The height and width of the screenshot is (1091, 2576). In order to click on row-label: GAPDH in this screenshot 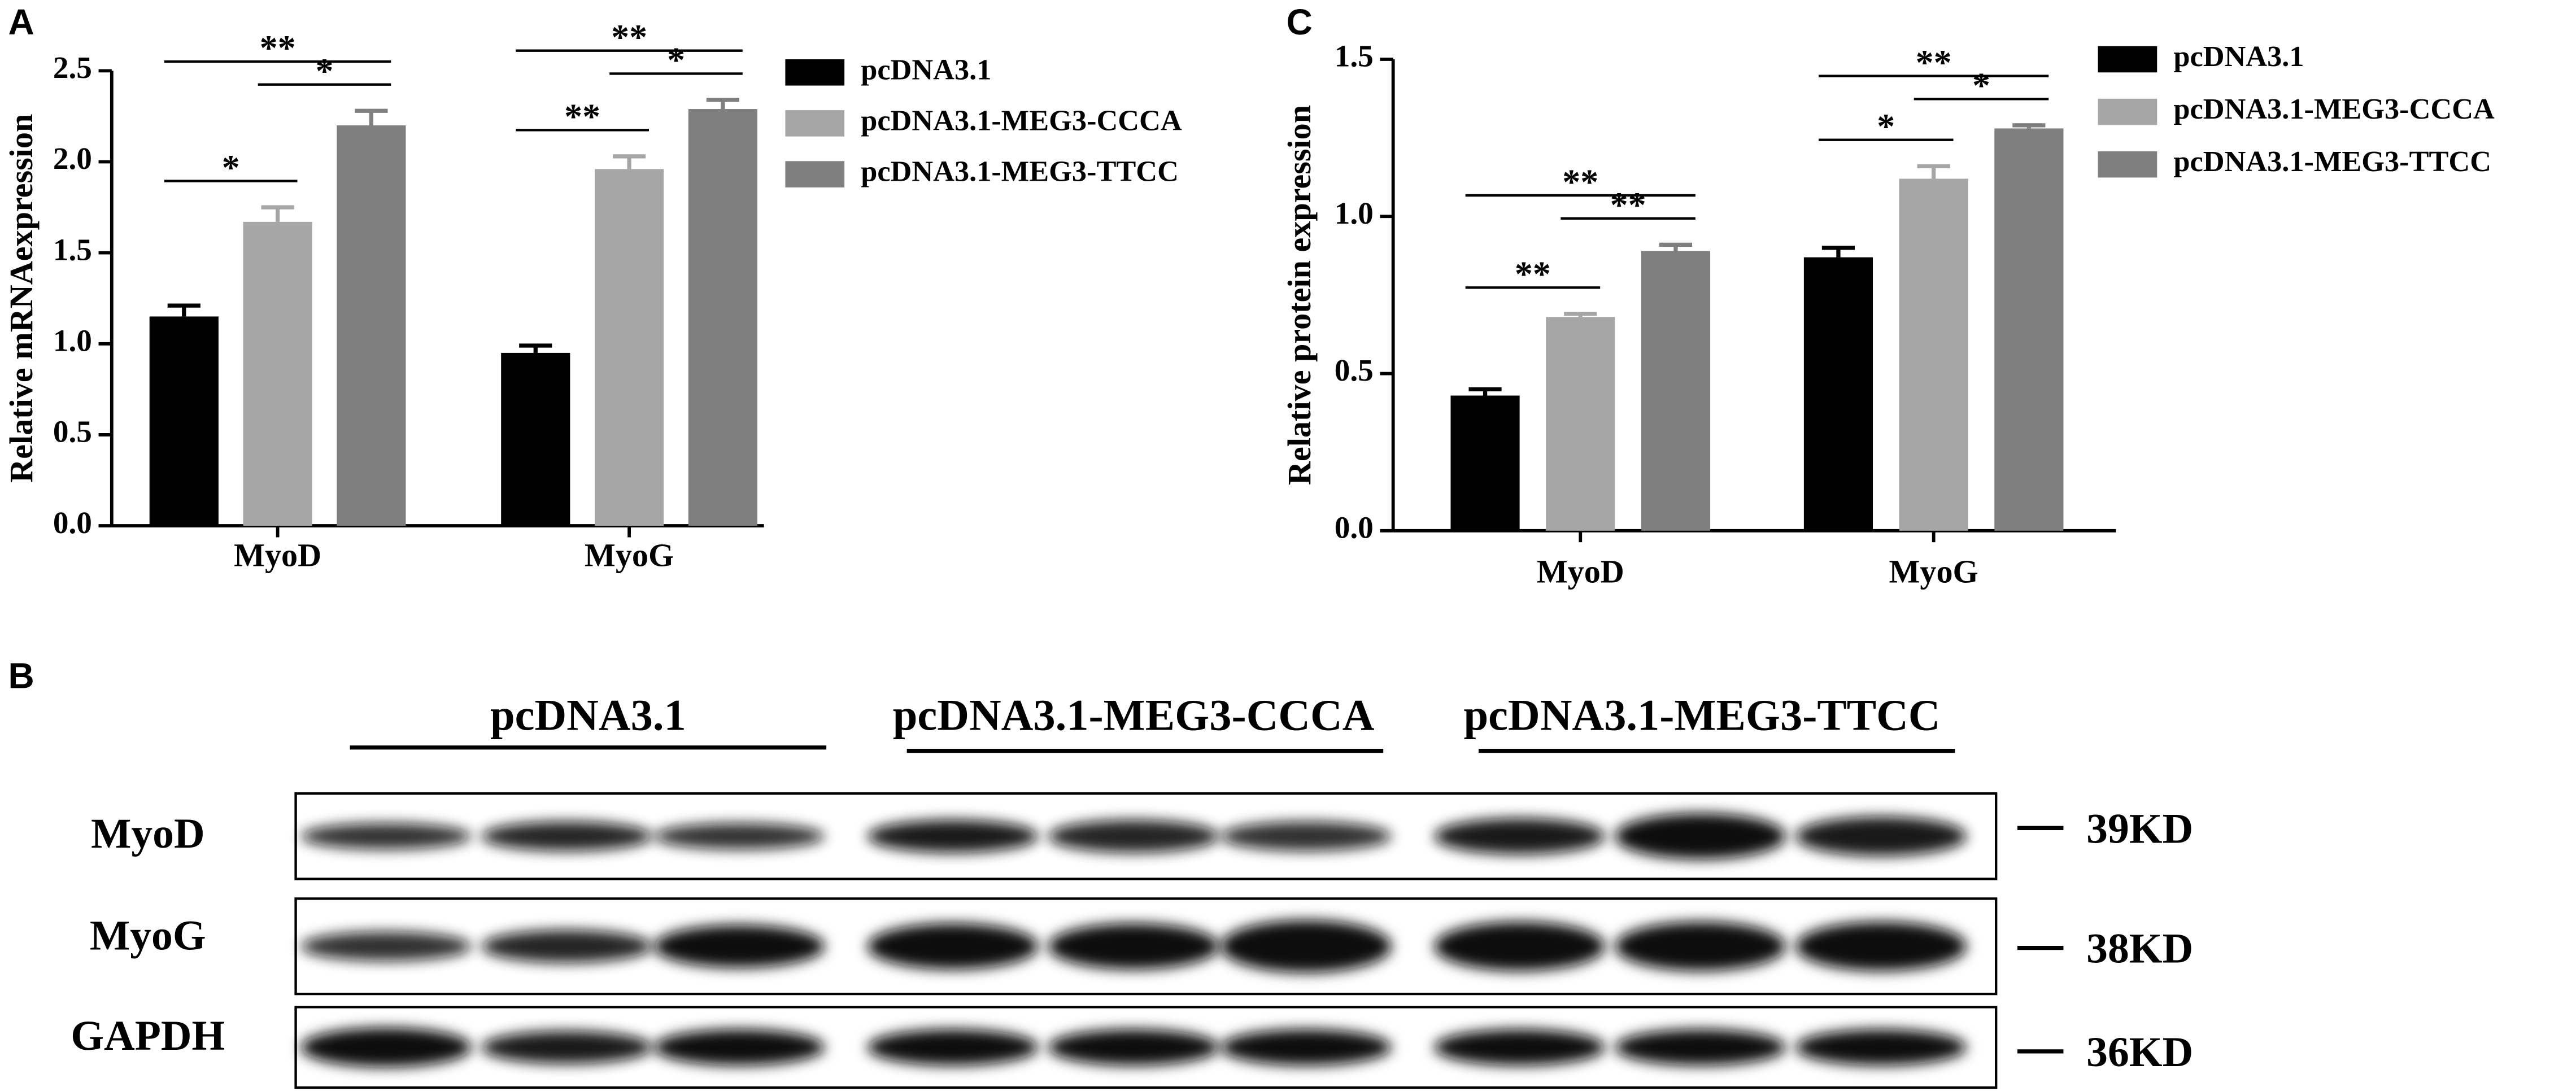, I will do `click(148, 1036)`.